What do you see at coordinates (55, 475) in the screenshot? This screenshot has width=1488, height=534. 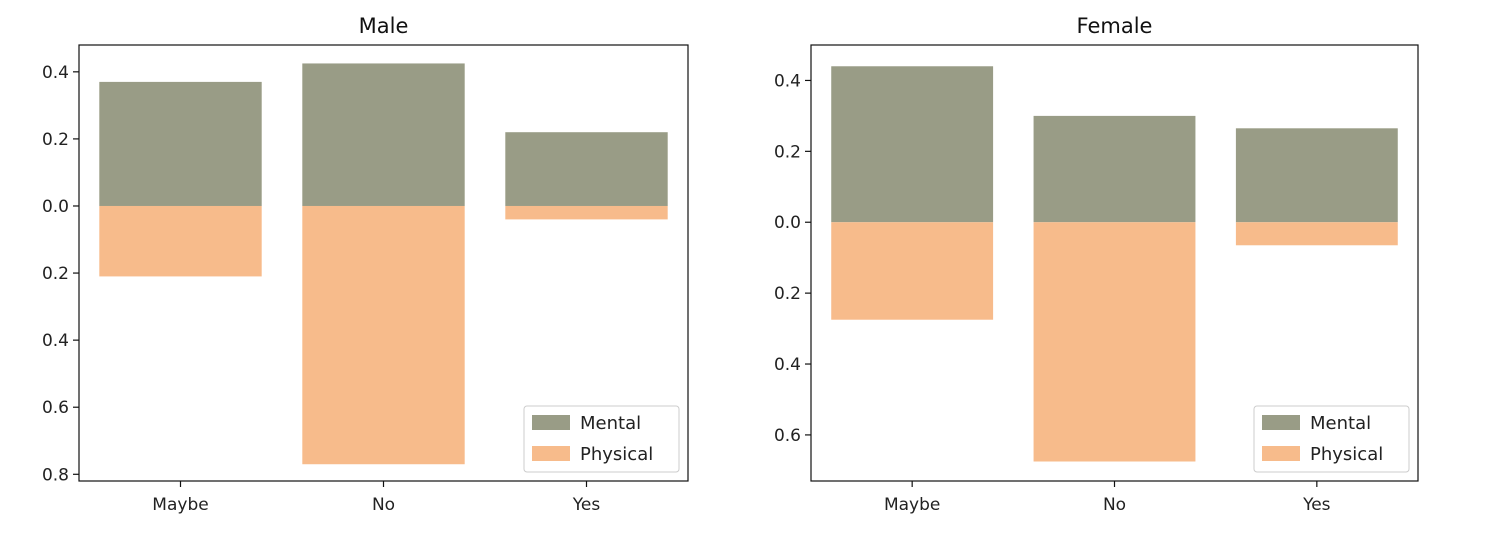 I see `y-tick-label: 0.8` at bounding box center [55, 475].